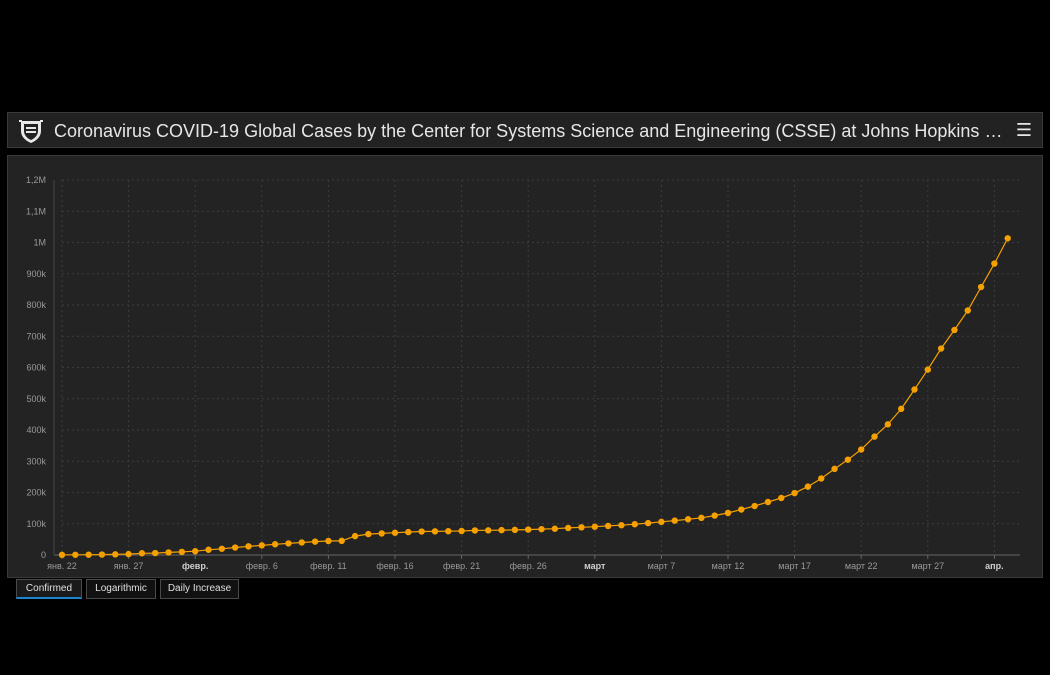  Describe the element at coordinates (62, 566) in the screenshot. I see `x-tick-label: янв. 22` at that location.